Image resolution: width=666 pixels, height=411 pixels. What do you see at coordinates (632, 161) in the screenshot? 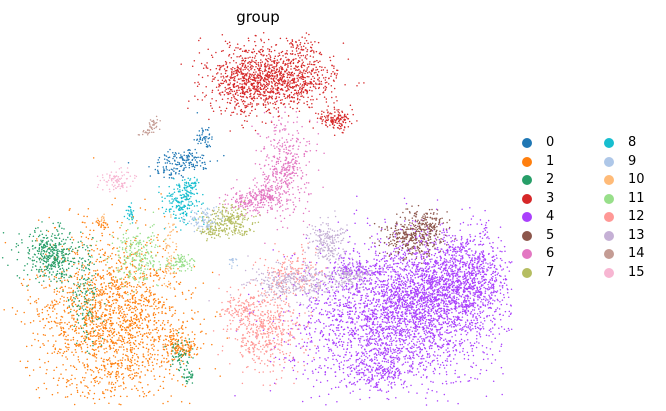
I see `legend-label-9: 9` at bounding box center [632, 161].